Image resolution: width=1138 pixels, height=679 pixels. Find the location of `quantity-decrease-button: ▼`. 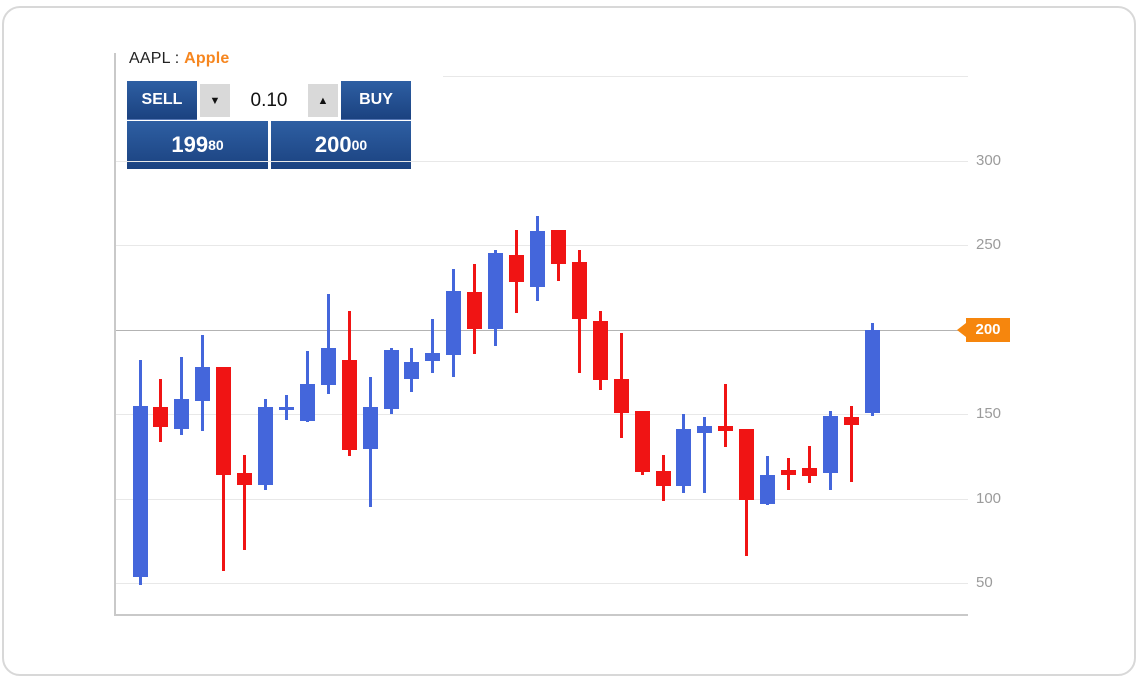

quantity-decrease-button: ▼ is located at coordinates (215, 100).